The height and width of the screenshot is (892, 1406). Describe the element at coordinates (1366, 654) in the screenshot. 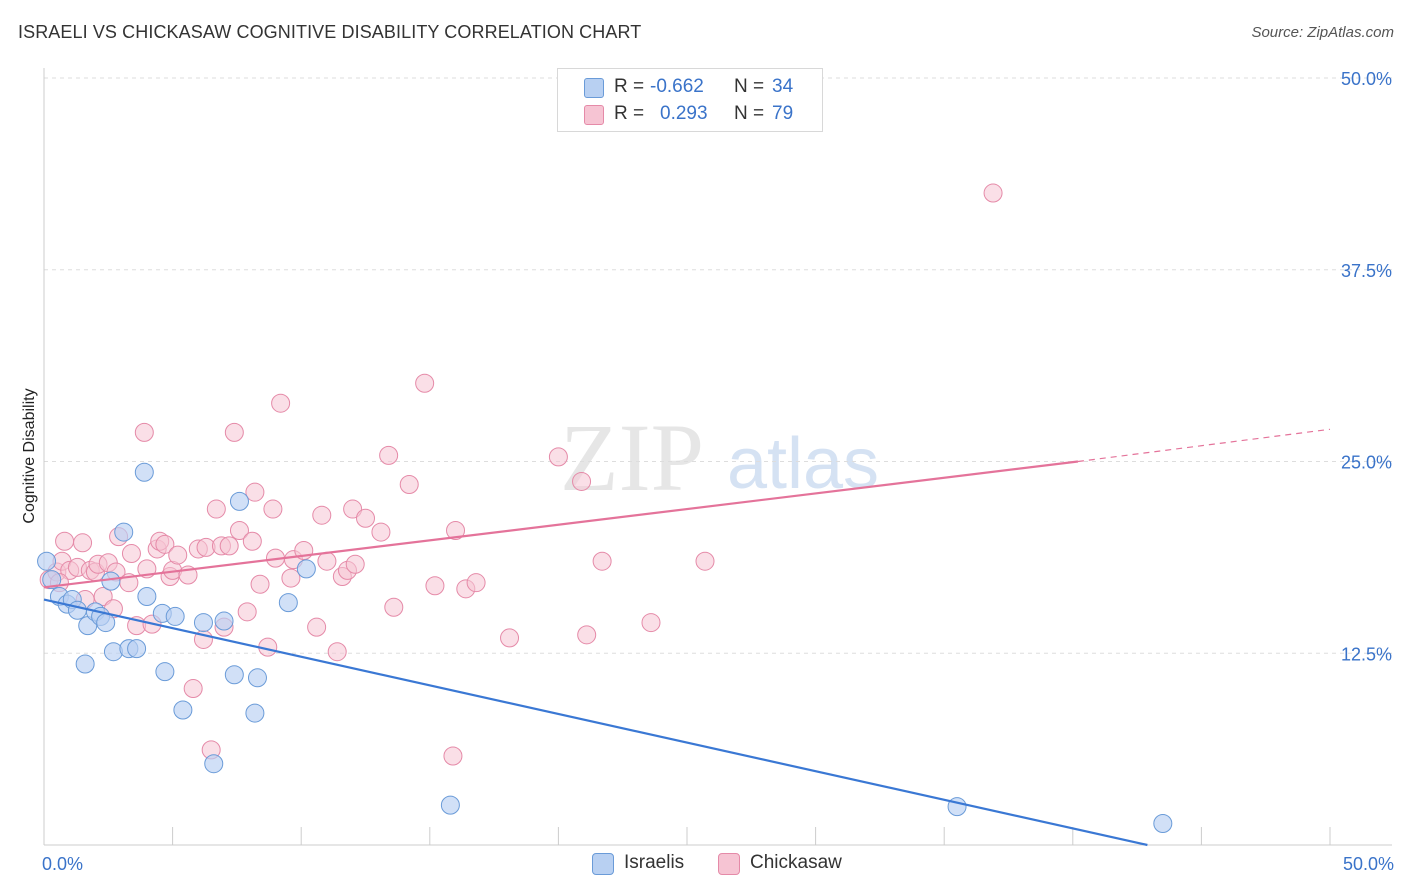

I see `y-tick-label: 12.5%` at that location.